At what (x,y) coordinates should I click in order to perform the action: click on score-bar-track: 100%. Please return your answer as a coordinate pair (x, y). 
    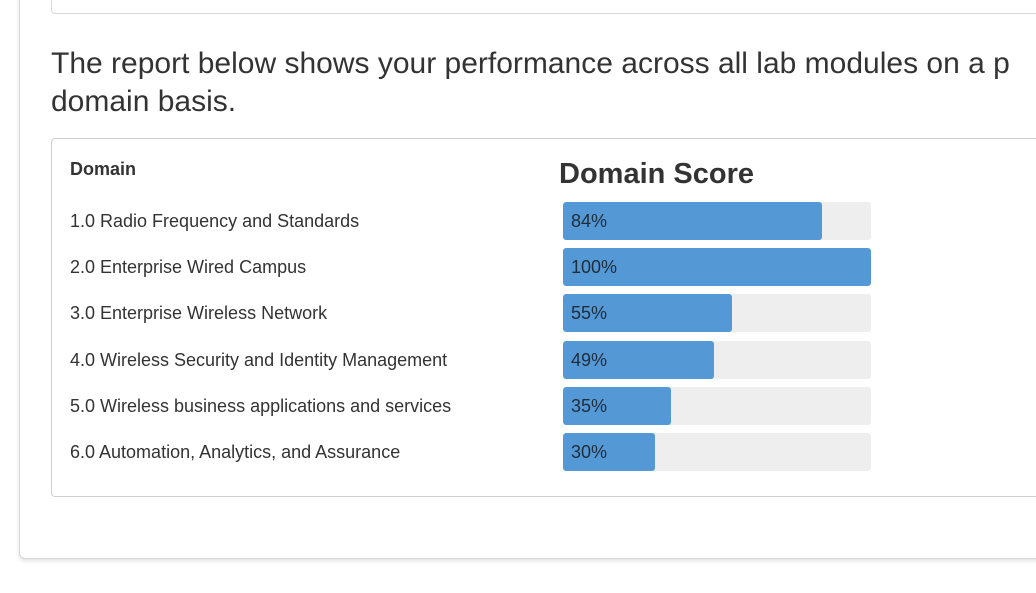
    Looking at the image, I should click on (717, 267).